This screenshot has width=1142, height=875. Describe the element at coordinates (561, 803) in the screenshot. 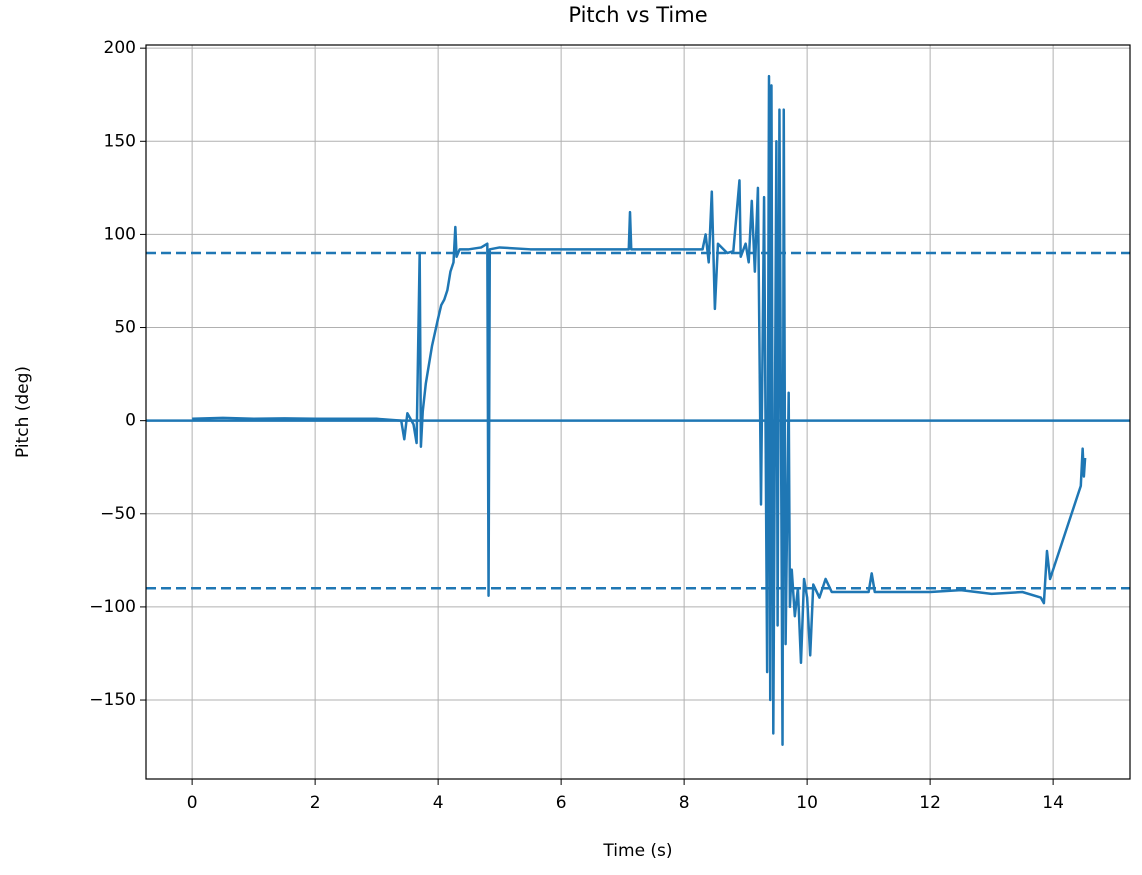

I see `x-tick-label: 6` at that location.